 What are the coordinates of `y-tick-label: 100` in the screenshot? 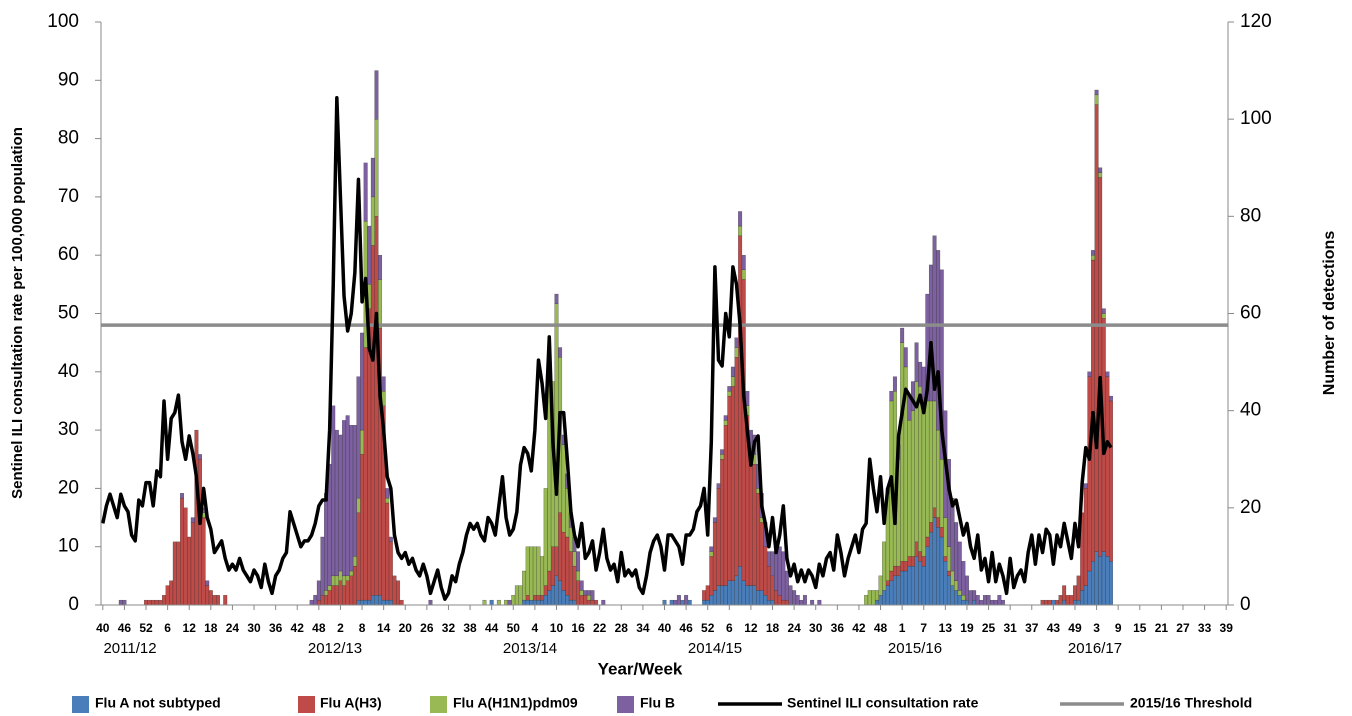 It's located at (63, 21).